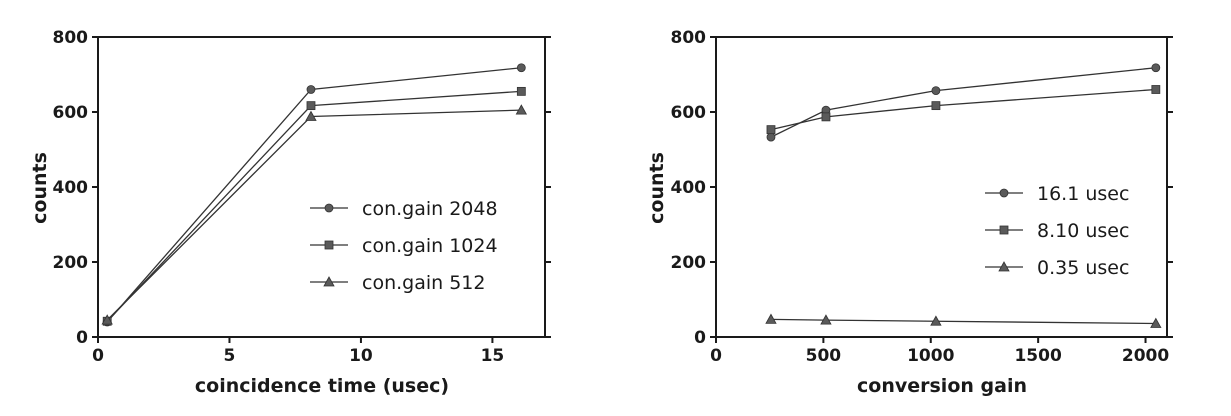 This screenshot has width=1231, height=416. I want to click on chart-0-xtick-label: 15, so click(493, 356).